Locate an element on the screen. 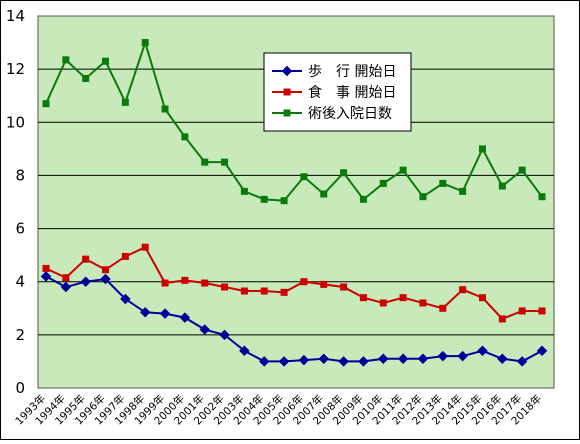  legend-label: 歩 行 開始日 is located at coordinates (352, 72).